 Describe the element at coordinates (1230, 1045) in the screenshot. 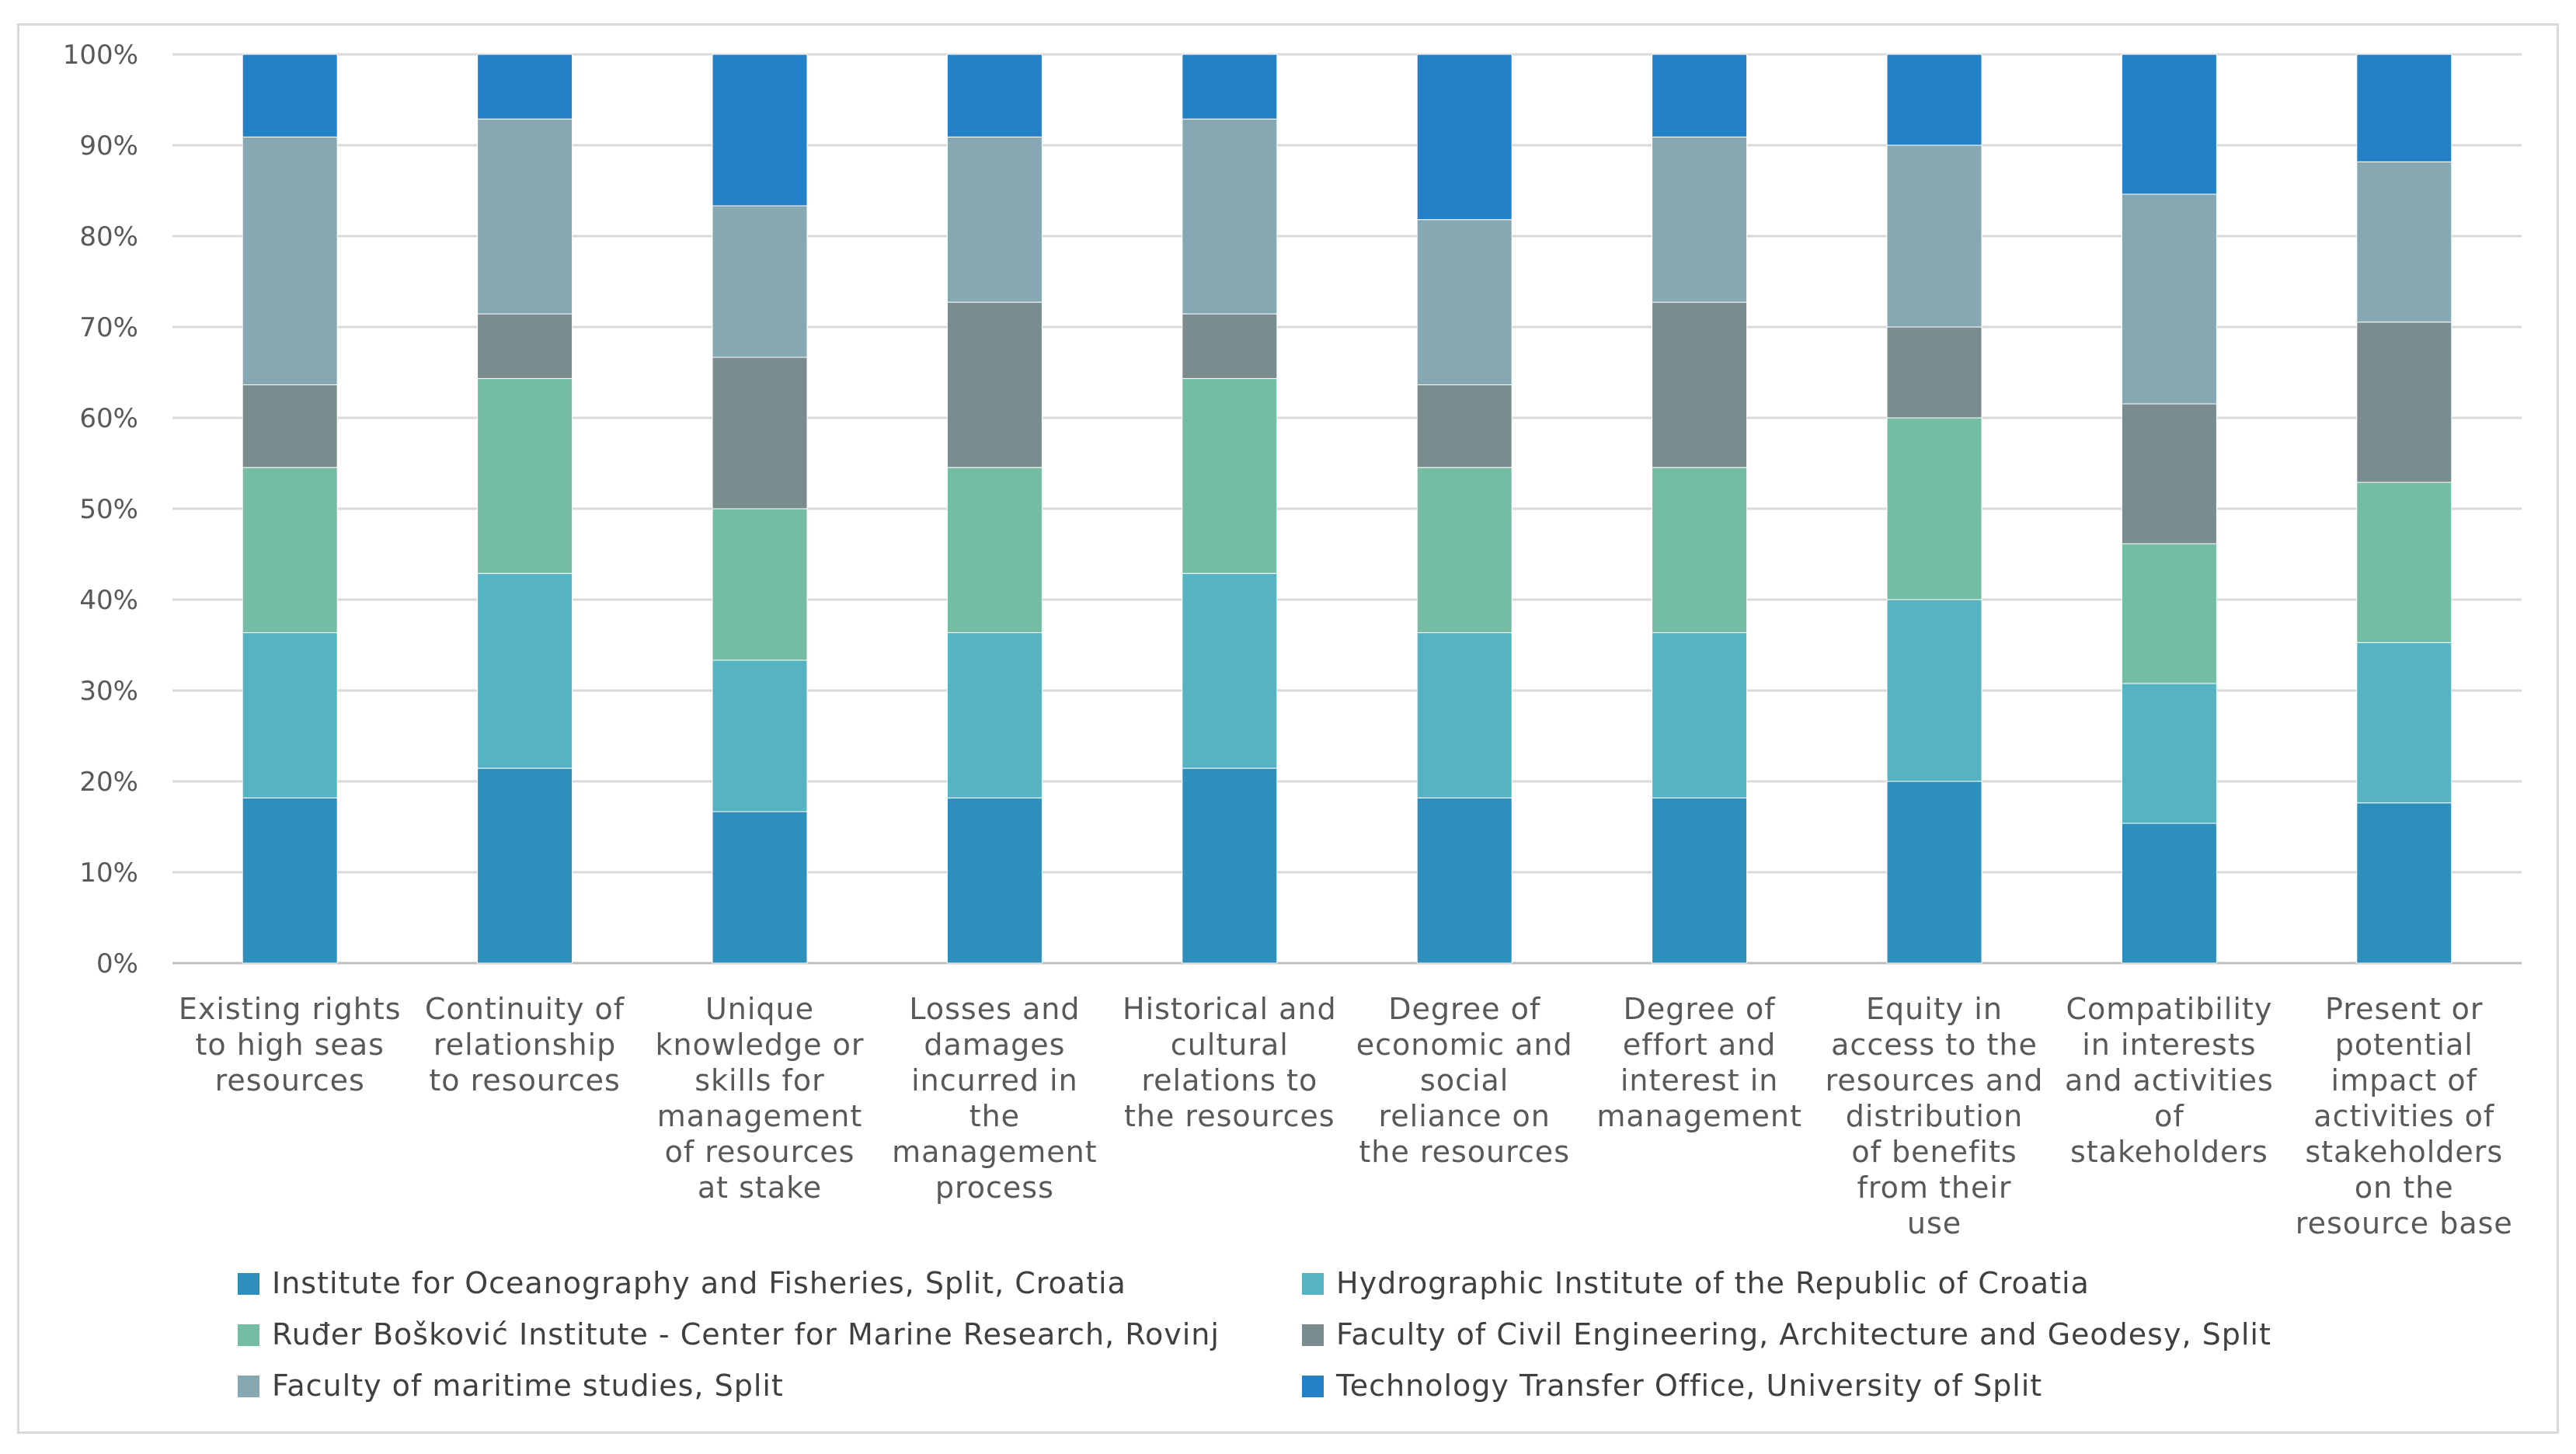

I see `x-category-label-line: cultural` at that location.